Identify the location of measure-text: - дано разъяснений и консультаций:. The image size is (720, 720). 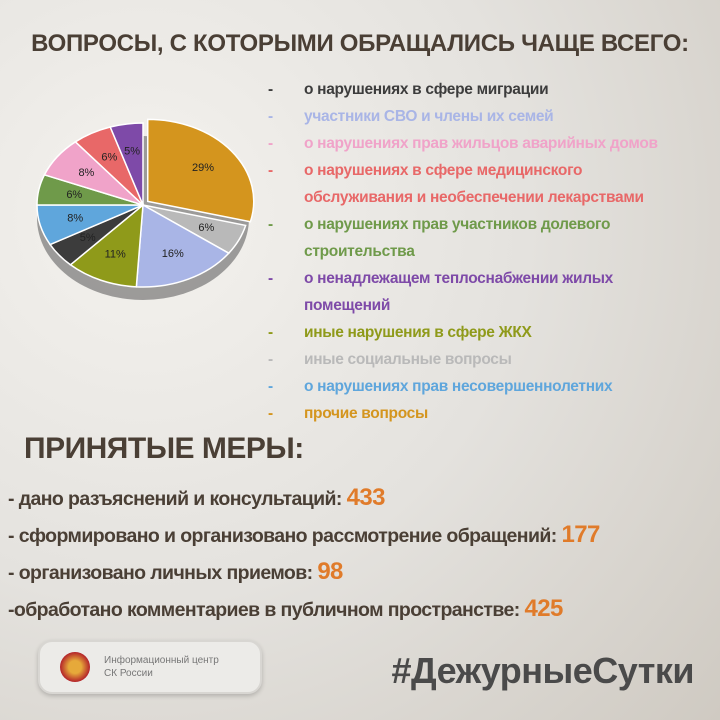
(175, 499).